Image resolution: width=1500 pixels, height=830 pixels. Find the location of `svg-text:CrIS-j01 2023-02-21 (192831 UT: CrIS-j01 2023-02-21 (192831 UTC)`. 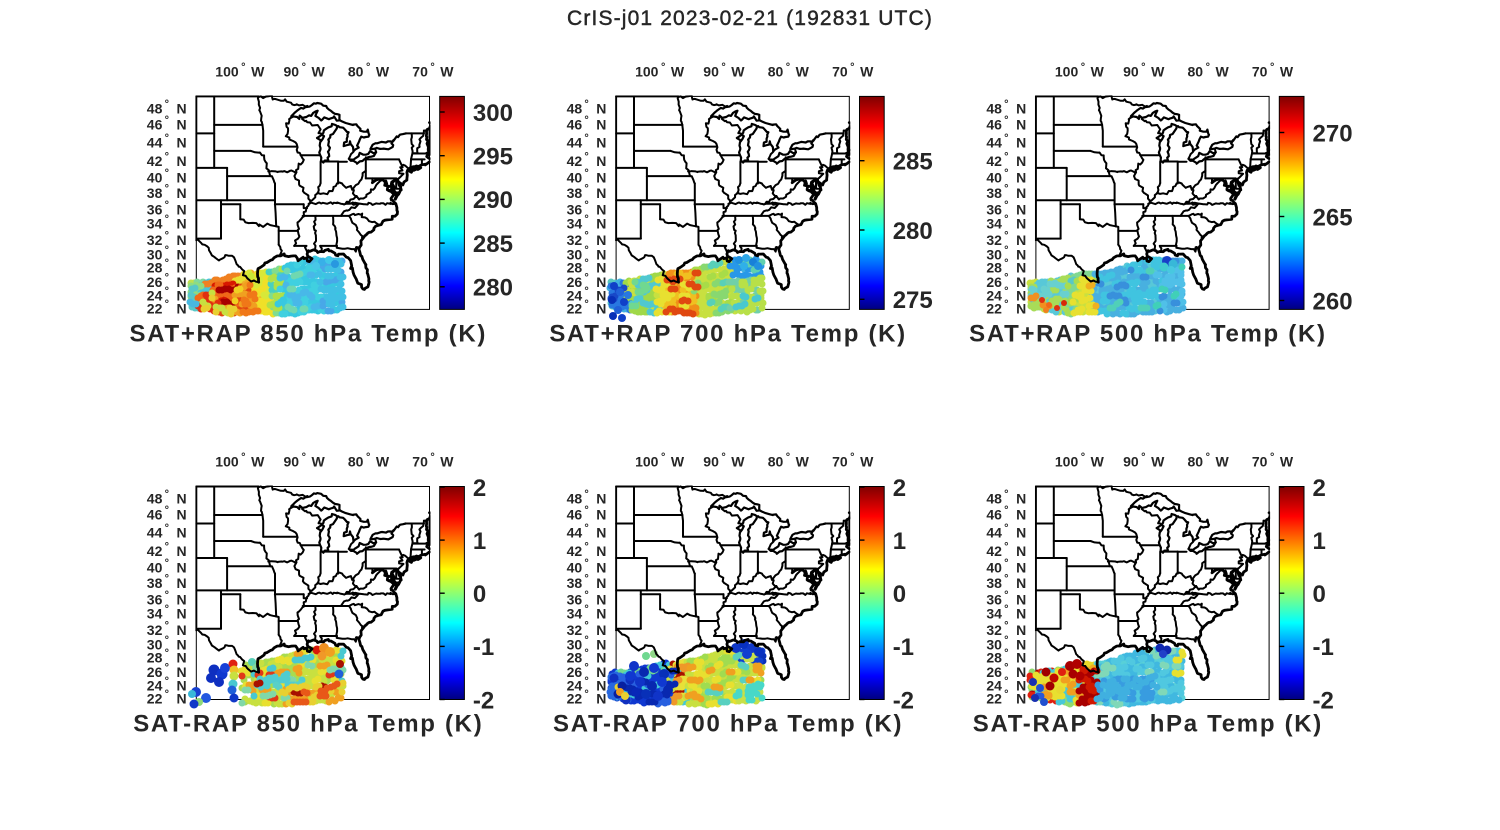

svg-text:CrIS-j01 2023-02-21 (192831 UT: CrIS-j01 2023-02-21 (192831 UTC) is located at coordinates (750, 18).